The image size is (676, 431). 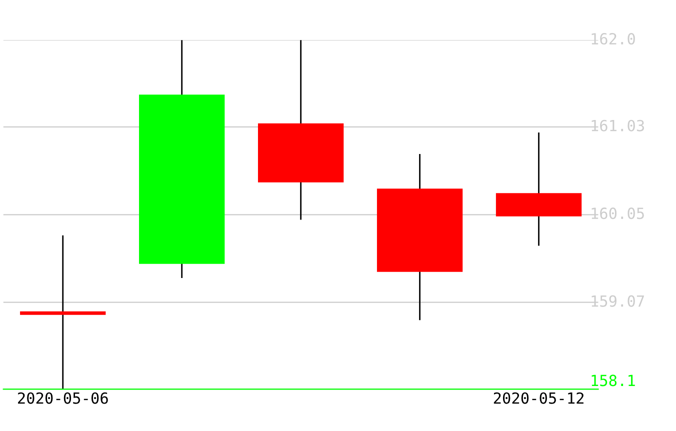 What do you see at coordinates (63, 398) in the screenshot?
I see `x-tick-label: 2020-05-06` at bounding box center [63, 398].